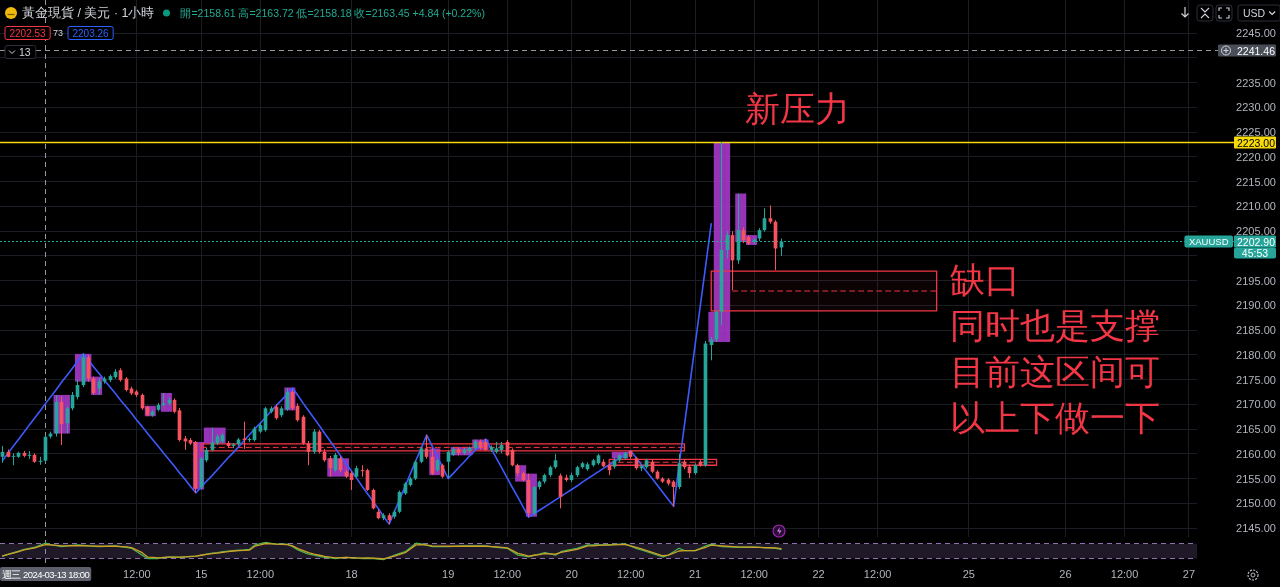  What do you see at coordinates (1256, 132) in the screenshot?
I see `y-tick-label: 2225.00` at bounding box center [1256, 132].